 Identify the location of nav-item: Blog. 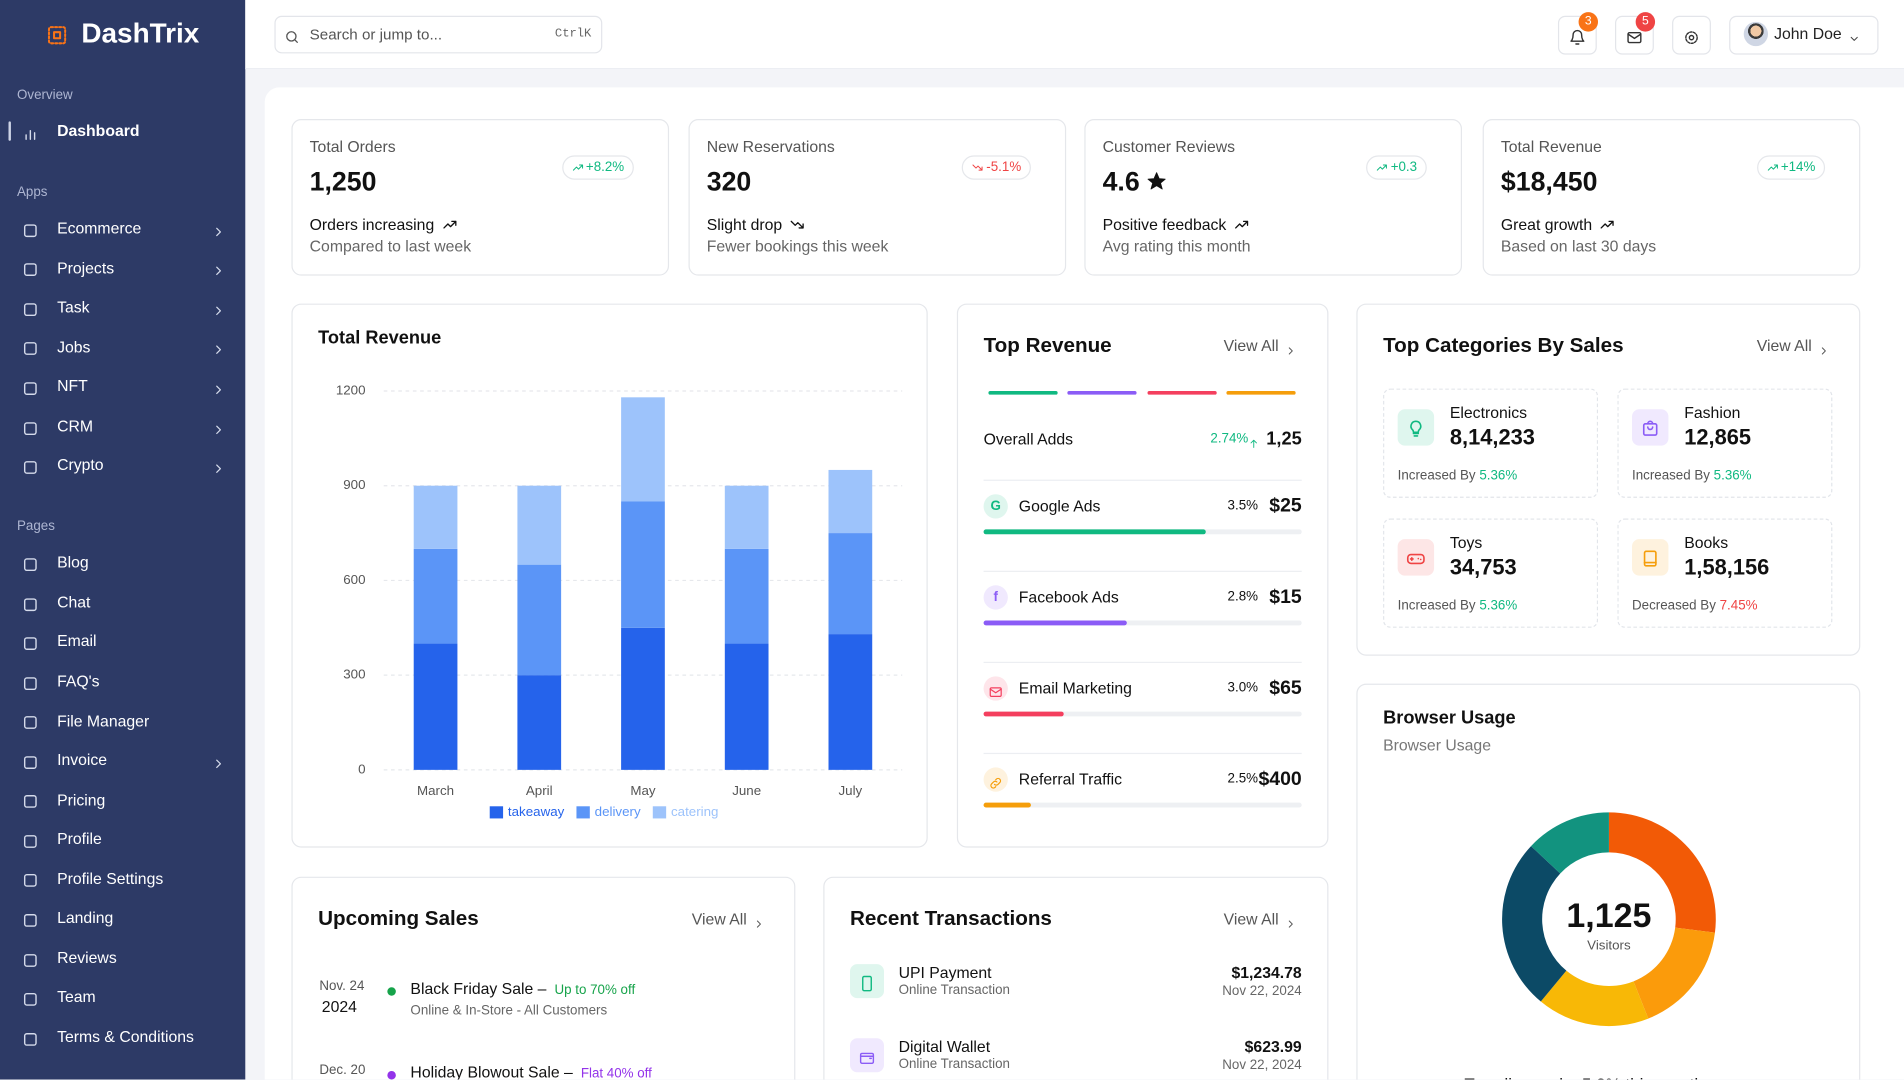
(73, 562).